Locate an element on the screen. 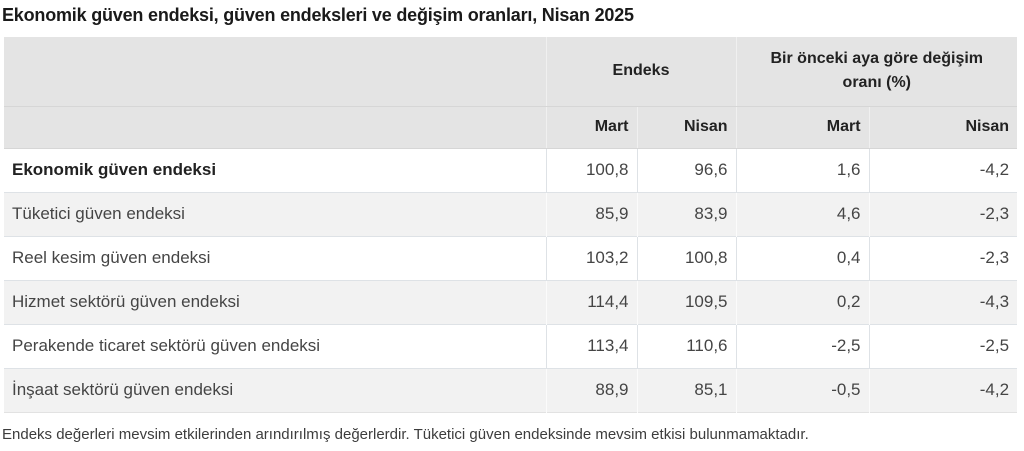 This screenshot has height=451, width=1024. row-label: Tüketici güven endeksi is located at coordinates (275, 213).